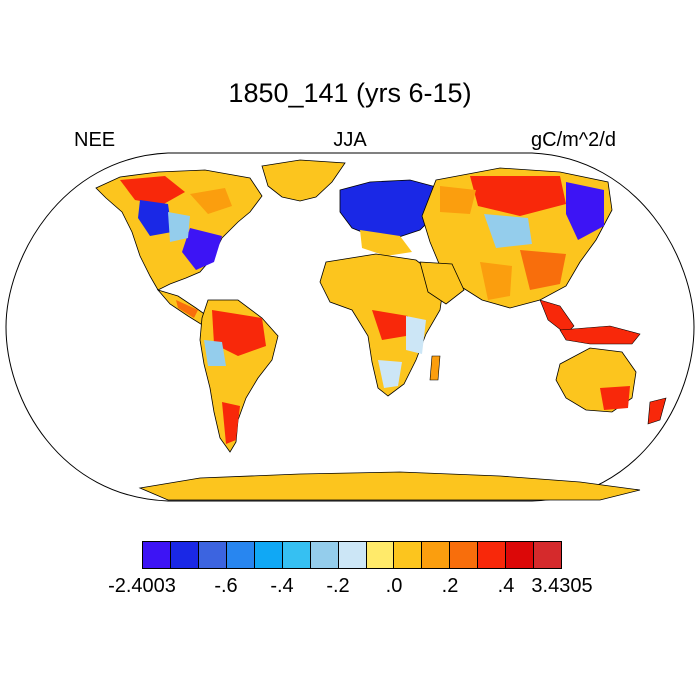 Image resolution: width=700 pixels, height=700 pixels. What do you see at coordinates (282, 586) in the screenshot?
I see `colorbar-tick-label: -.4` at bounding box center [282, 586].